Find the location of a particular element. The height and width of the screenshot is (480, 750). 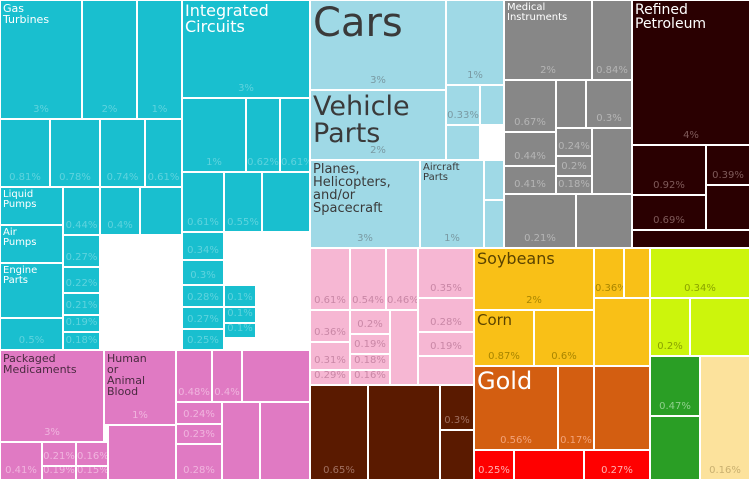

treemap-tile: 0.78% is located at coordinates (75, 153).